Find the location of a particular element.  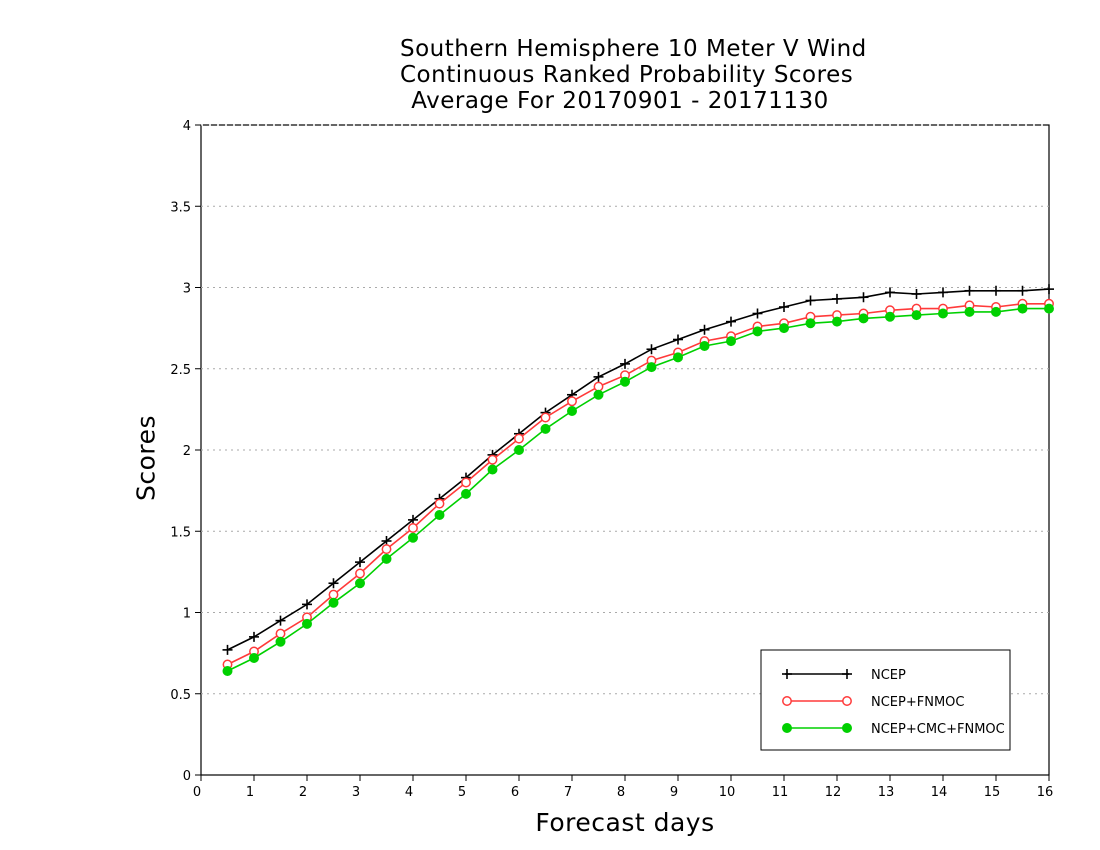

y-tick-label: 2.5 is located at coordinates (180, 370).